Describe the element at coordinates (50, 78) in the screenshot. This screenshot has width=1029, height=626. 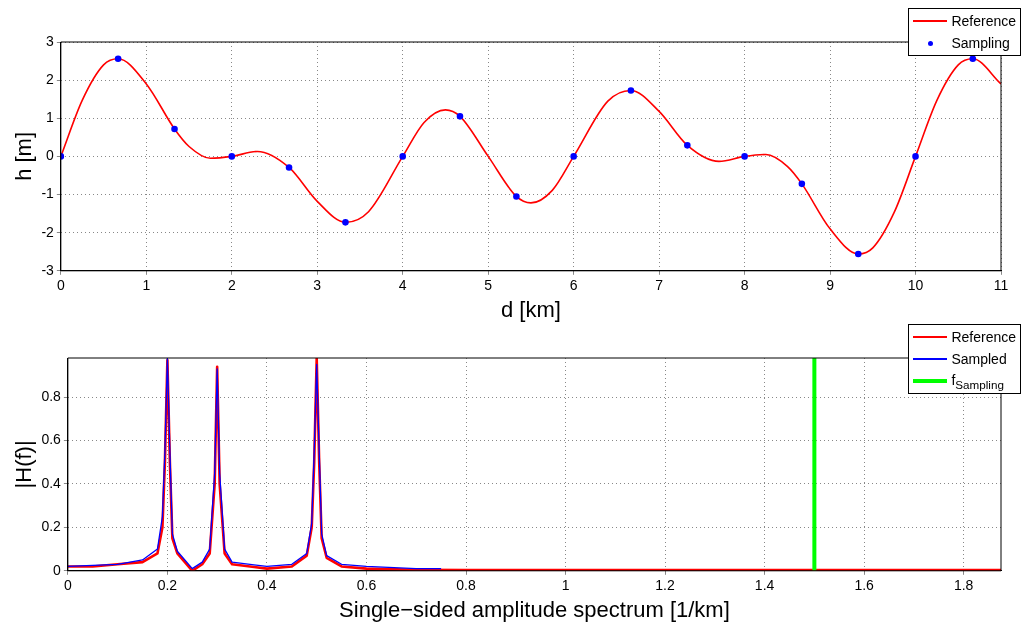
I see `y-tick-label: 2` at that location.